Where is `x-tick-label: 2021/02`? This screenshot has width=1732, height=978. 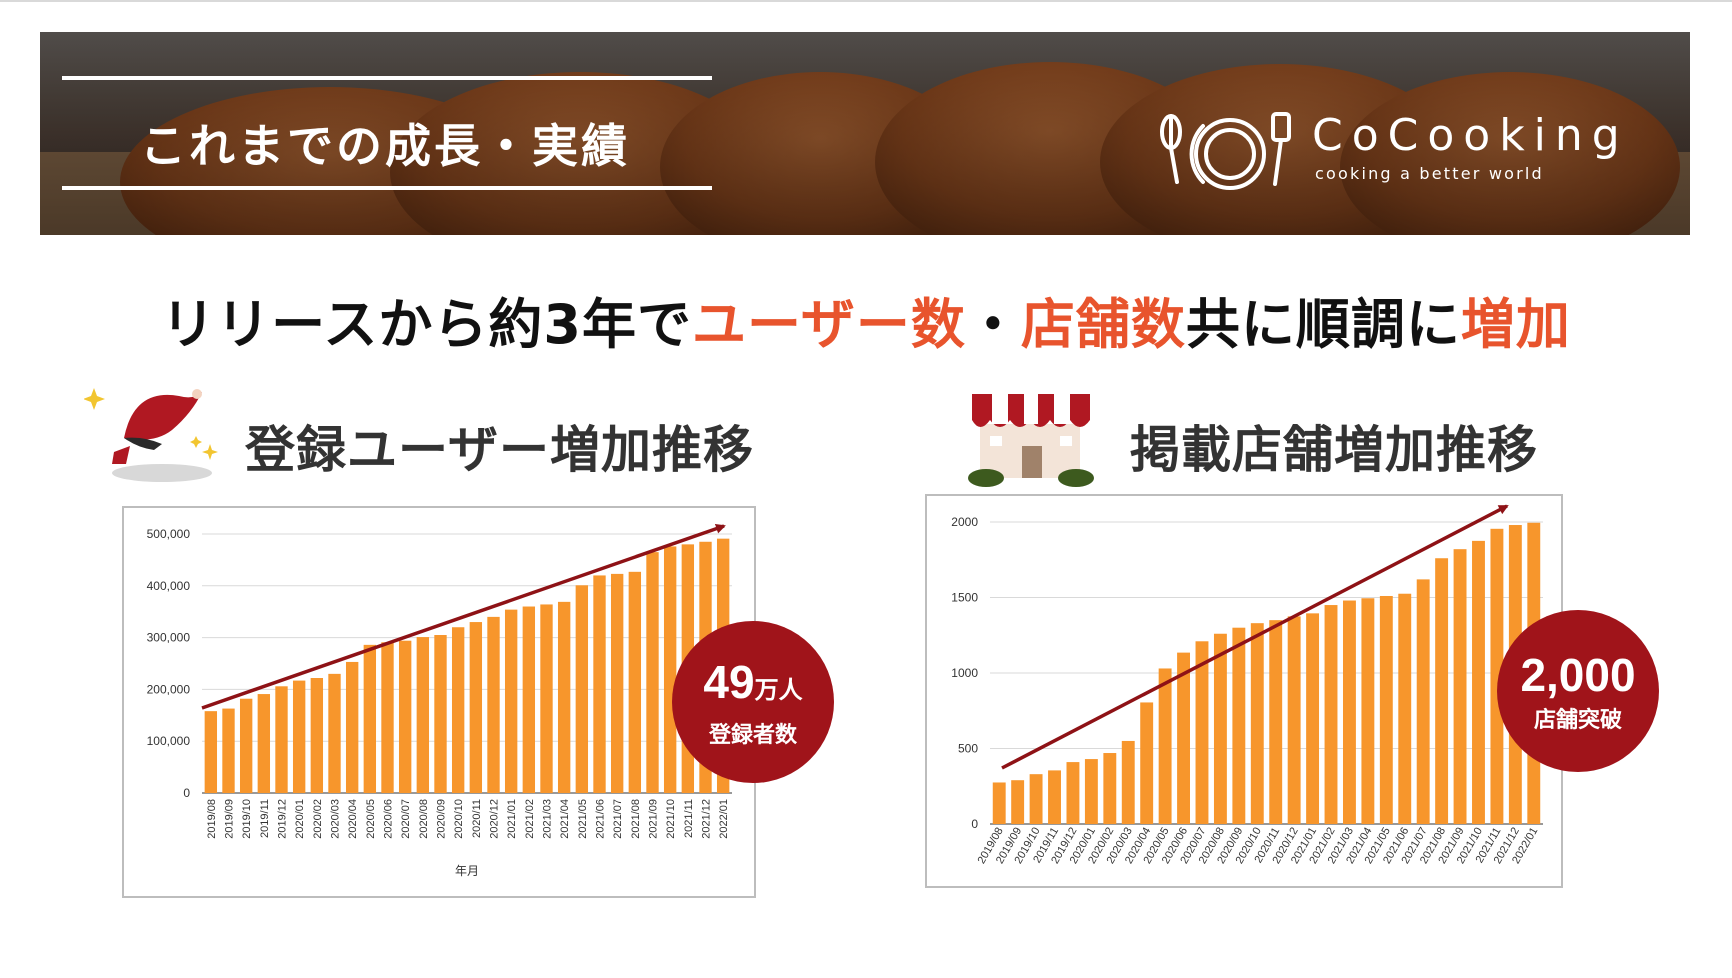 x-tick-label: 2021/02 is located at coordinates (530, 819).